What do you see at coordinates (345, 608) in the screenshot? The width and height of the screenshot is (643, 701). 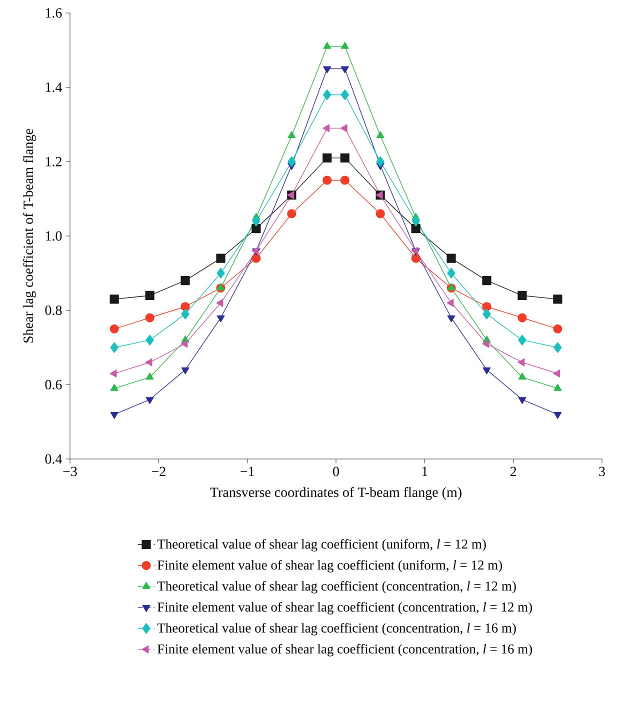 I see `legend-label: Finite element value of shear lag coefficient (concentration, l = 12 m)` at bounding box center [345, 608].